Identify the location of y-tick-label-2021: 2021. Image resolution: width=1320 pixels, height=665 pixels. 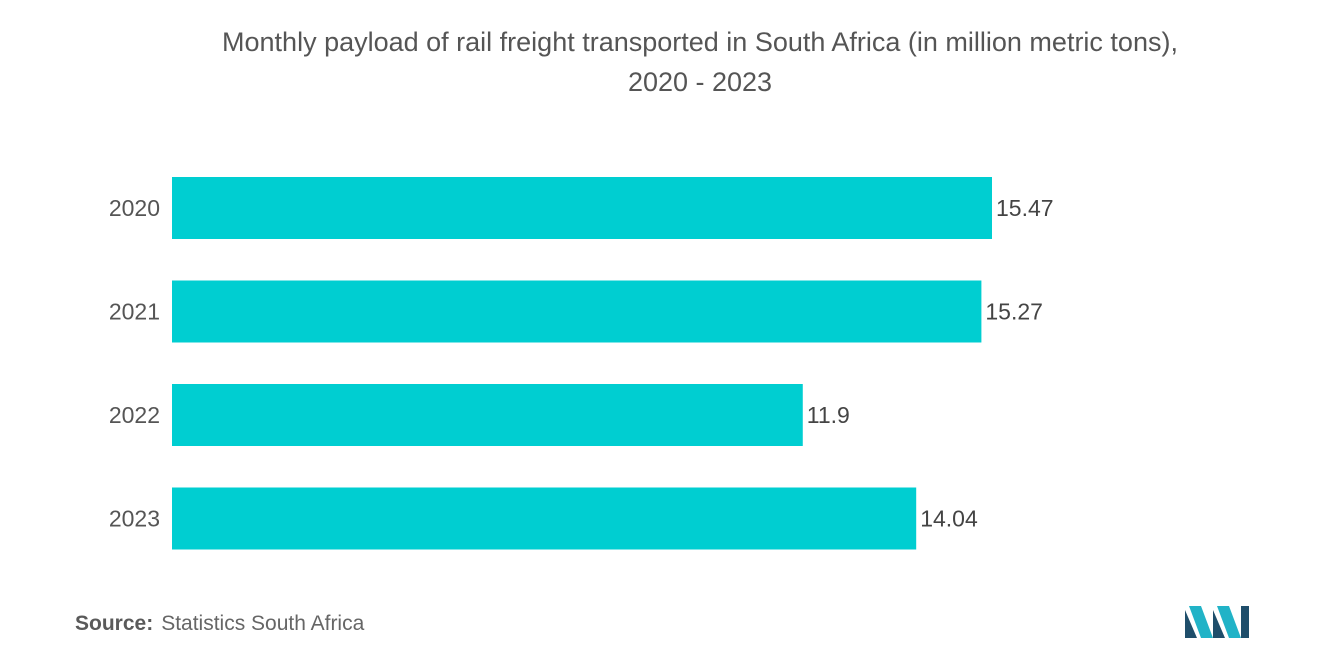
(134, 312).